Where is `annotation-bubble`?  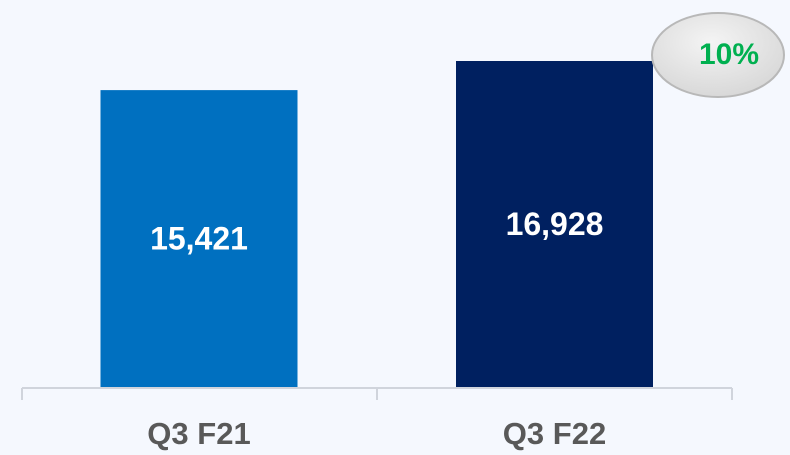 annotation-bubble is located at coordinates (718, 55).